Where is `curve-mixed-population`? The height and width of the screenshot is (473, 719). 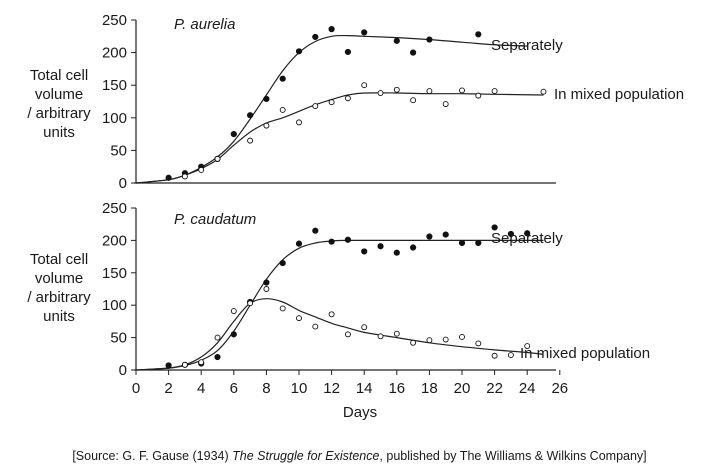
curve-mixed-population is located at coordinates (339, 334).